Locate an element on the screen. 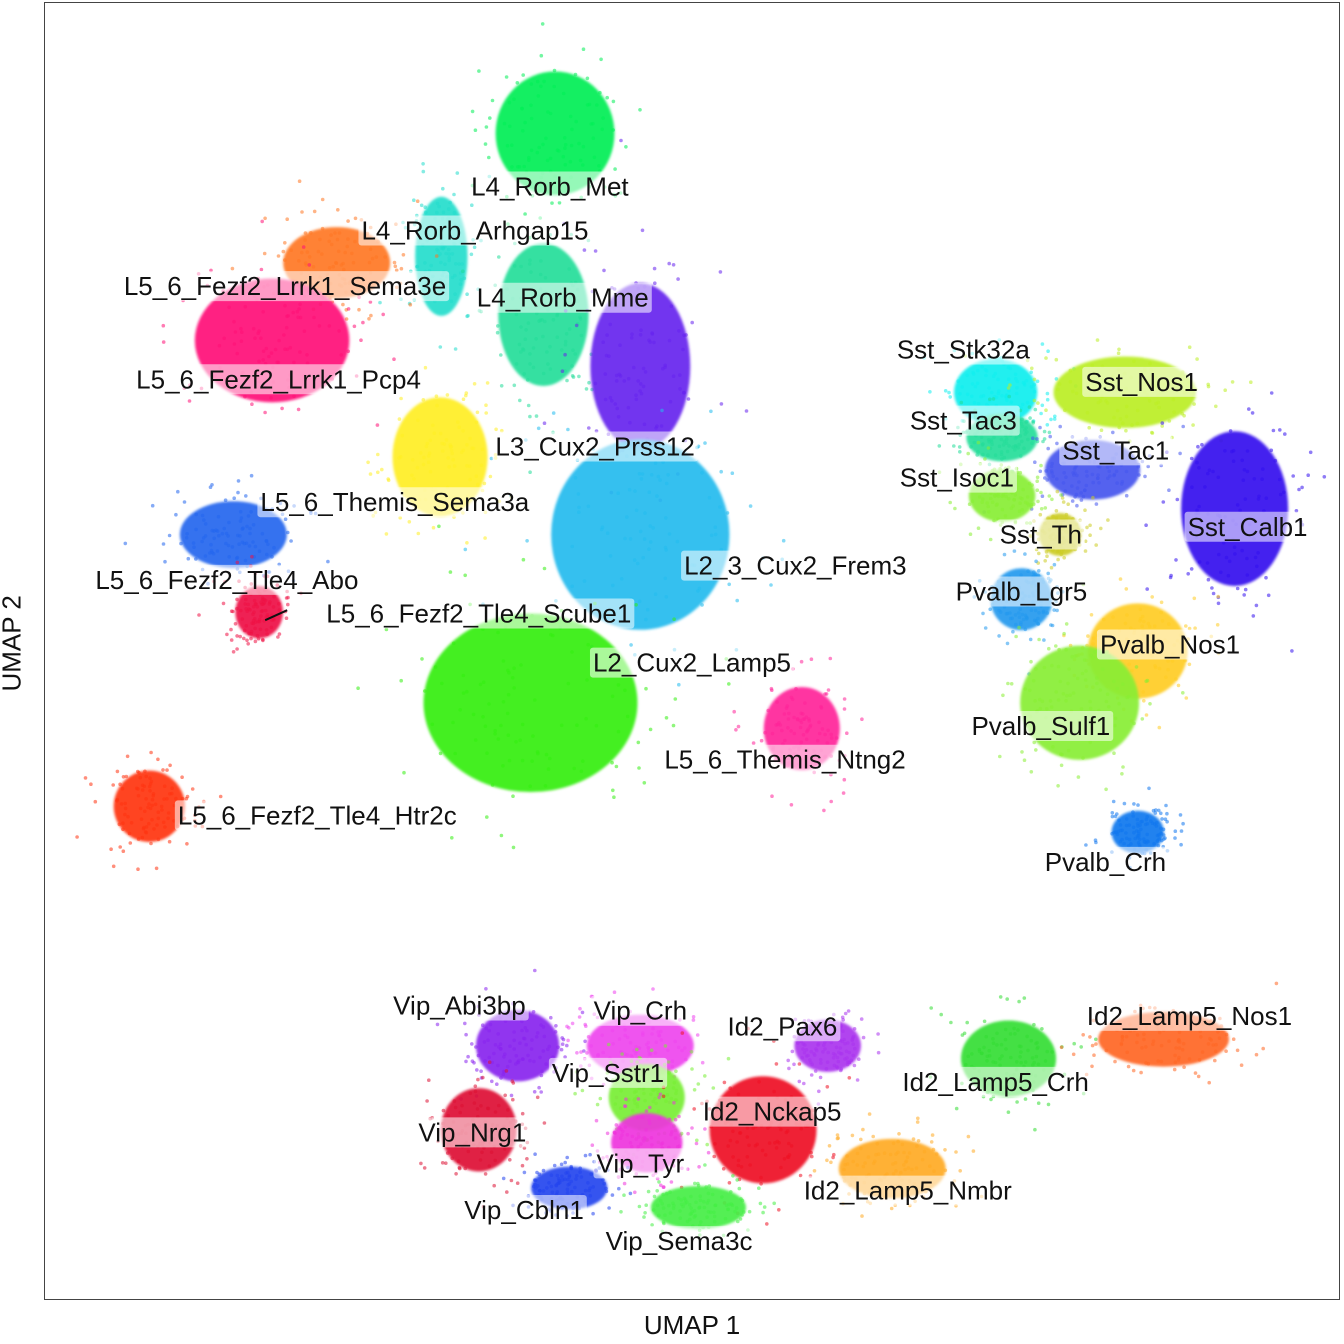 The height and width of the screenshot is (1344, 1344). cluster-label-L3_Cux2_Prss12: L3_Cux2_Prss12 is located at coordinates (595, 446).